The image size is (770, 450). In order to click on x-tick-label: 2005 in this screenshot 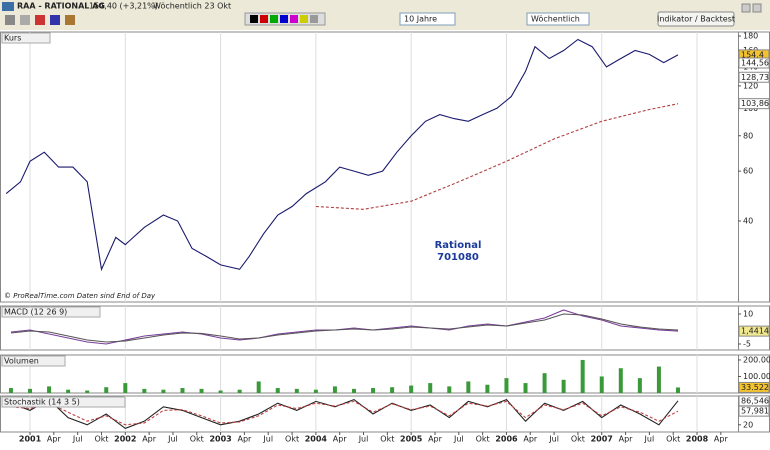, I will do `click(411, 439)`.